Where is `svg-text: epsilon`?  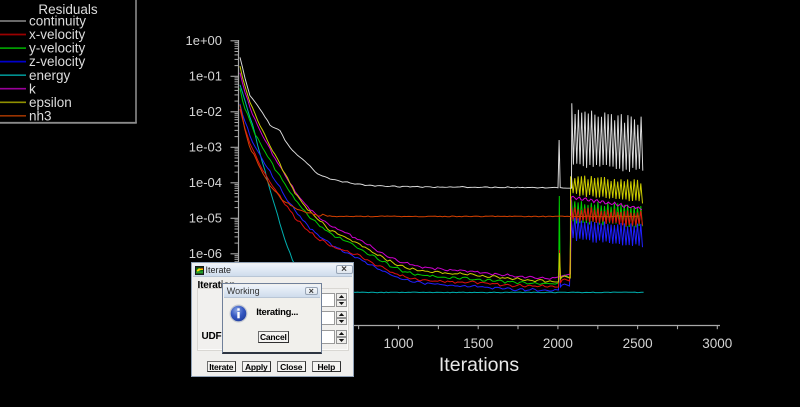 svg-text: epsilon is located at coordinates (50, 102).